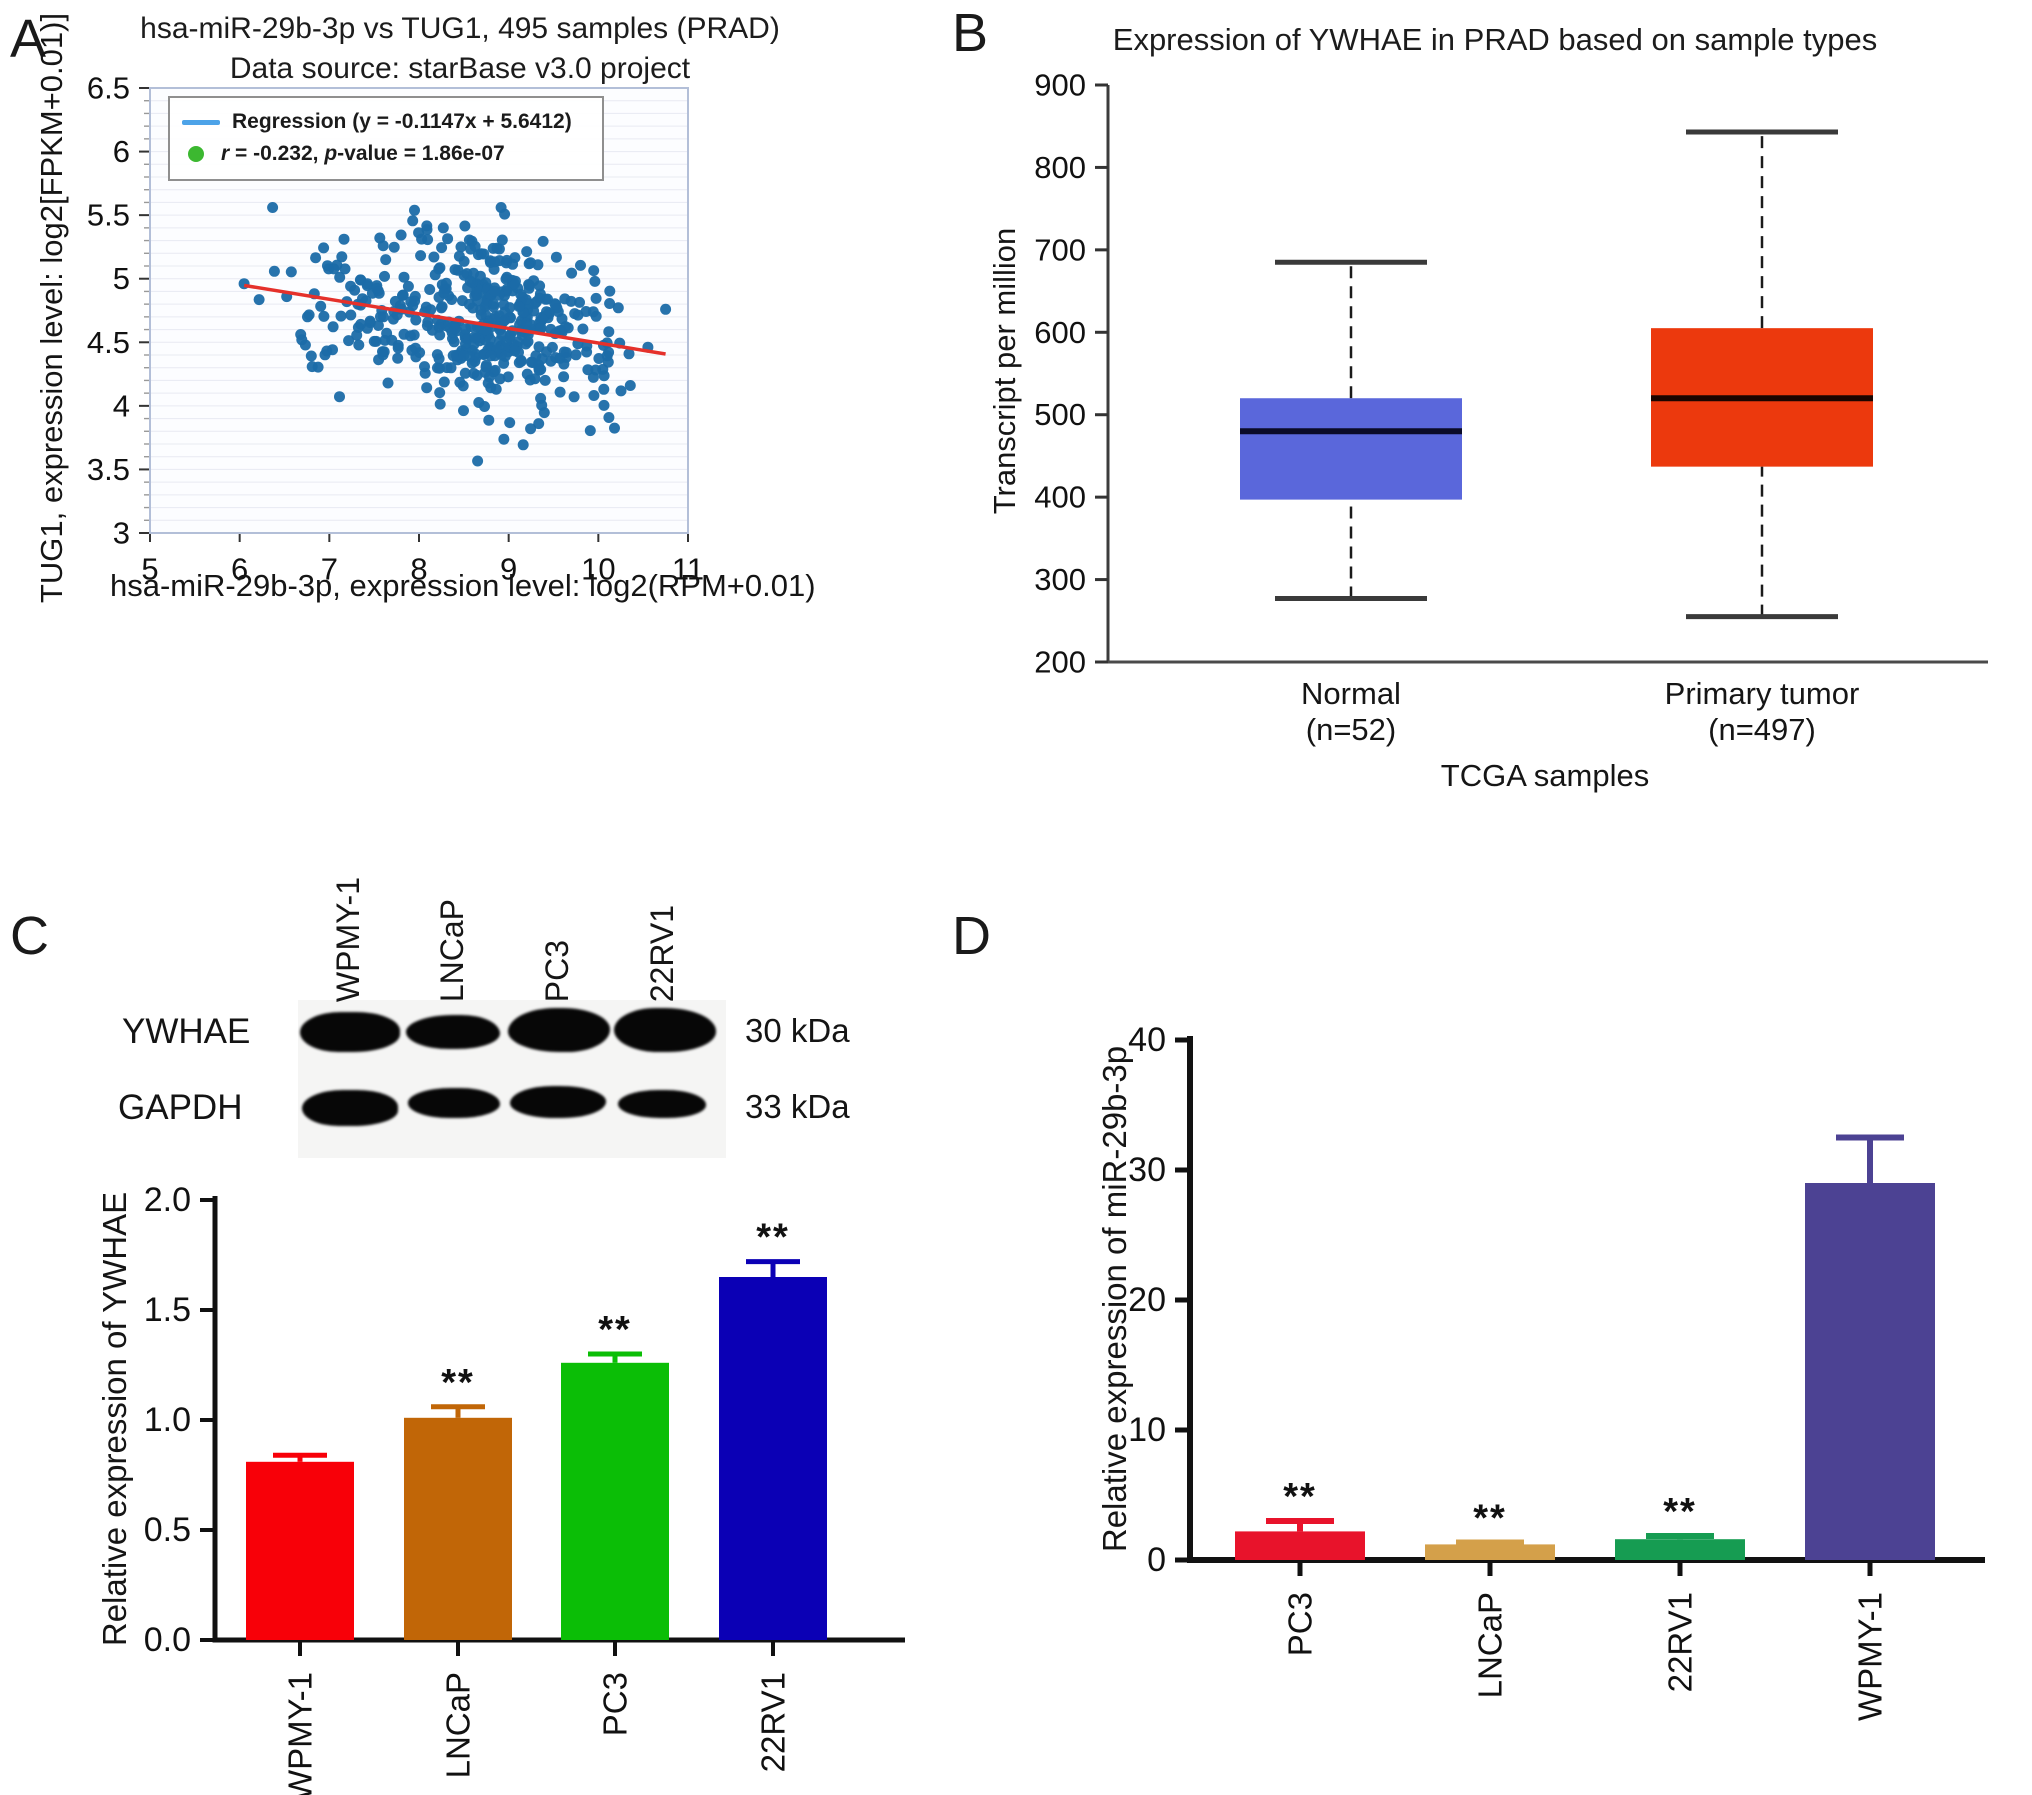  Describe the element at coordinates (1147, 1040) in the screenshot. I see `svg-text: 40` at that location.